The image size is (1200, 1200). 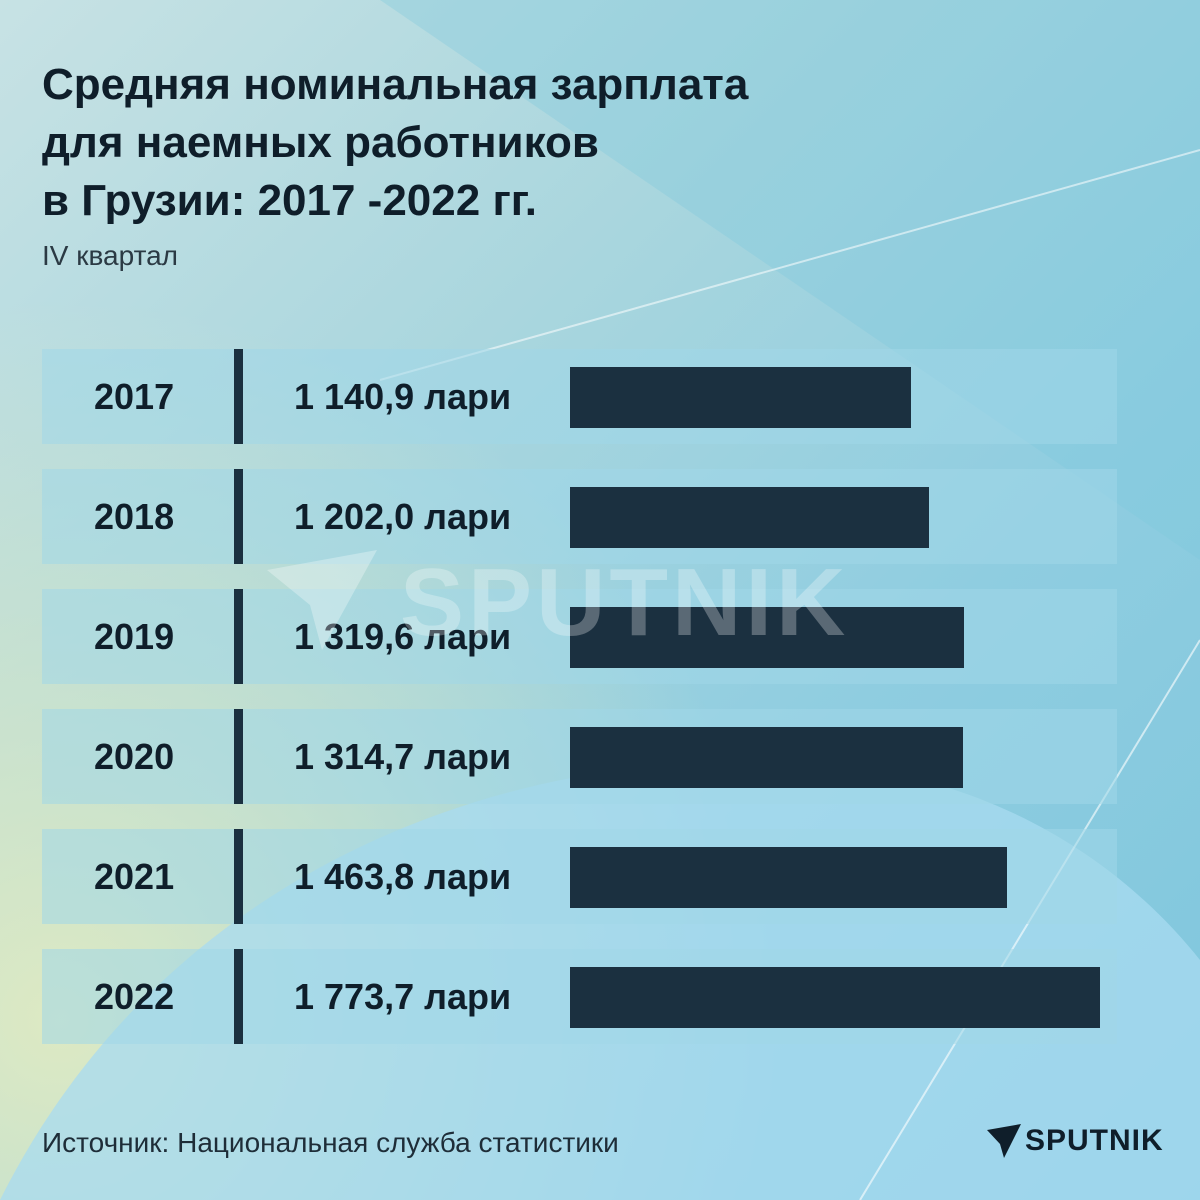 I want to click on category-label: 2017, so click(x=134, y=396).